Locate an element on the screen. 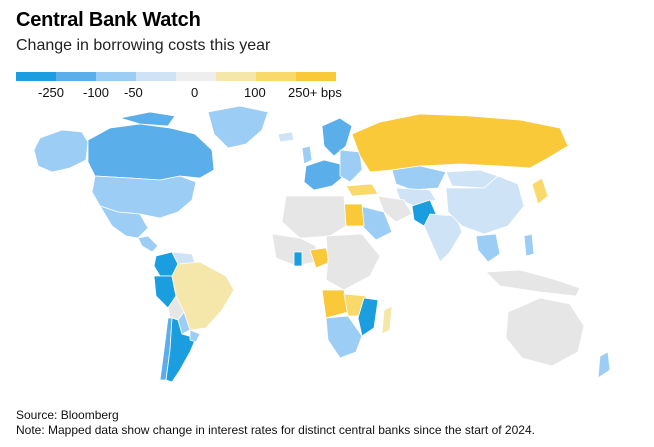  legend-label-100: 100 is located at coordinates (255, 92).